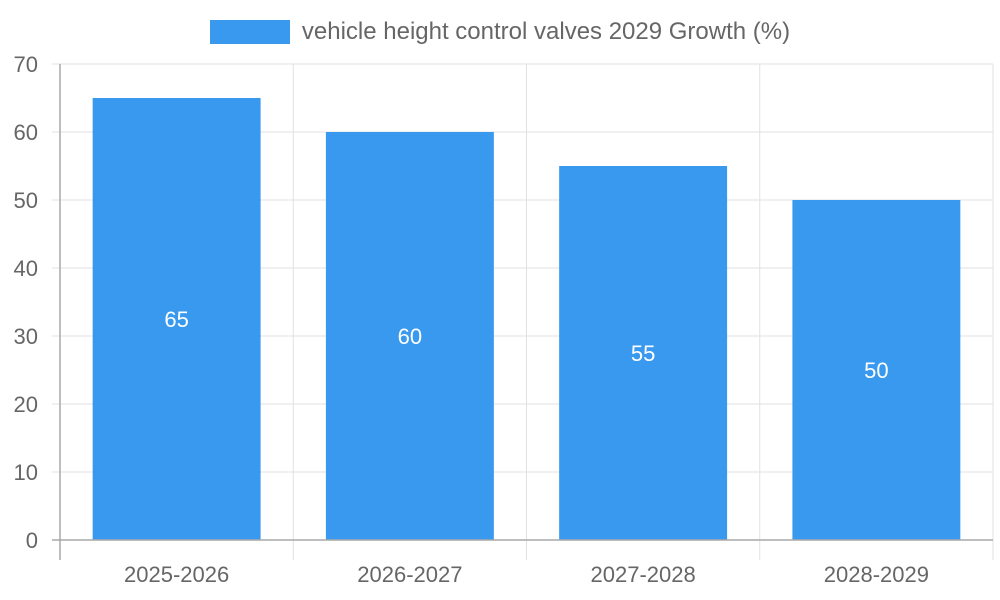 The width and height of the screenshot is (1000, 600). I want to click on y-tick-label: 70, so click(26, 64).